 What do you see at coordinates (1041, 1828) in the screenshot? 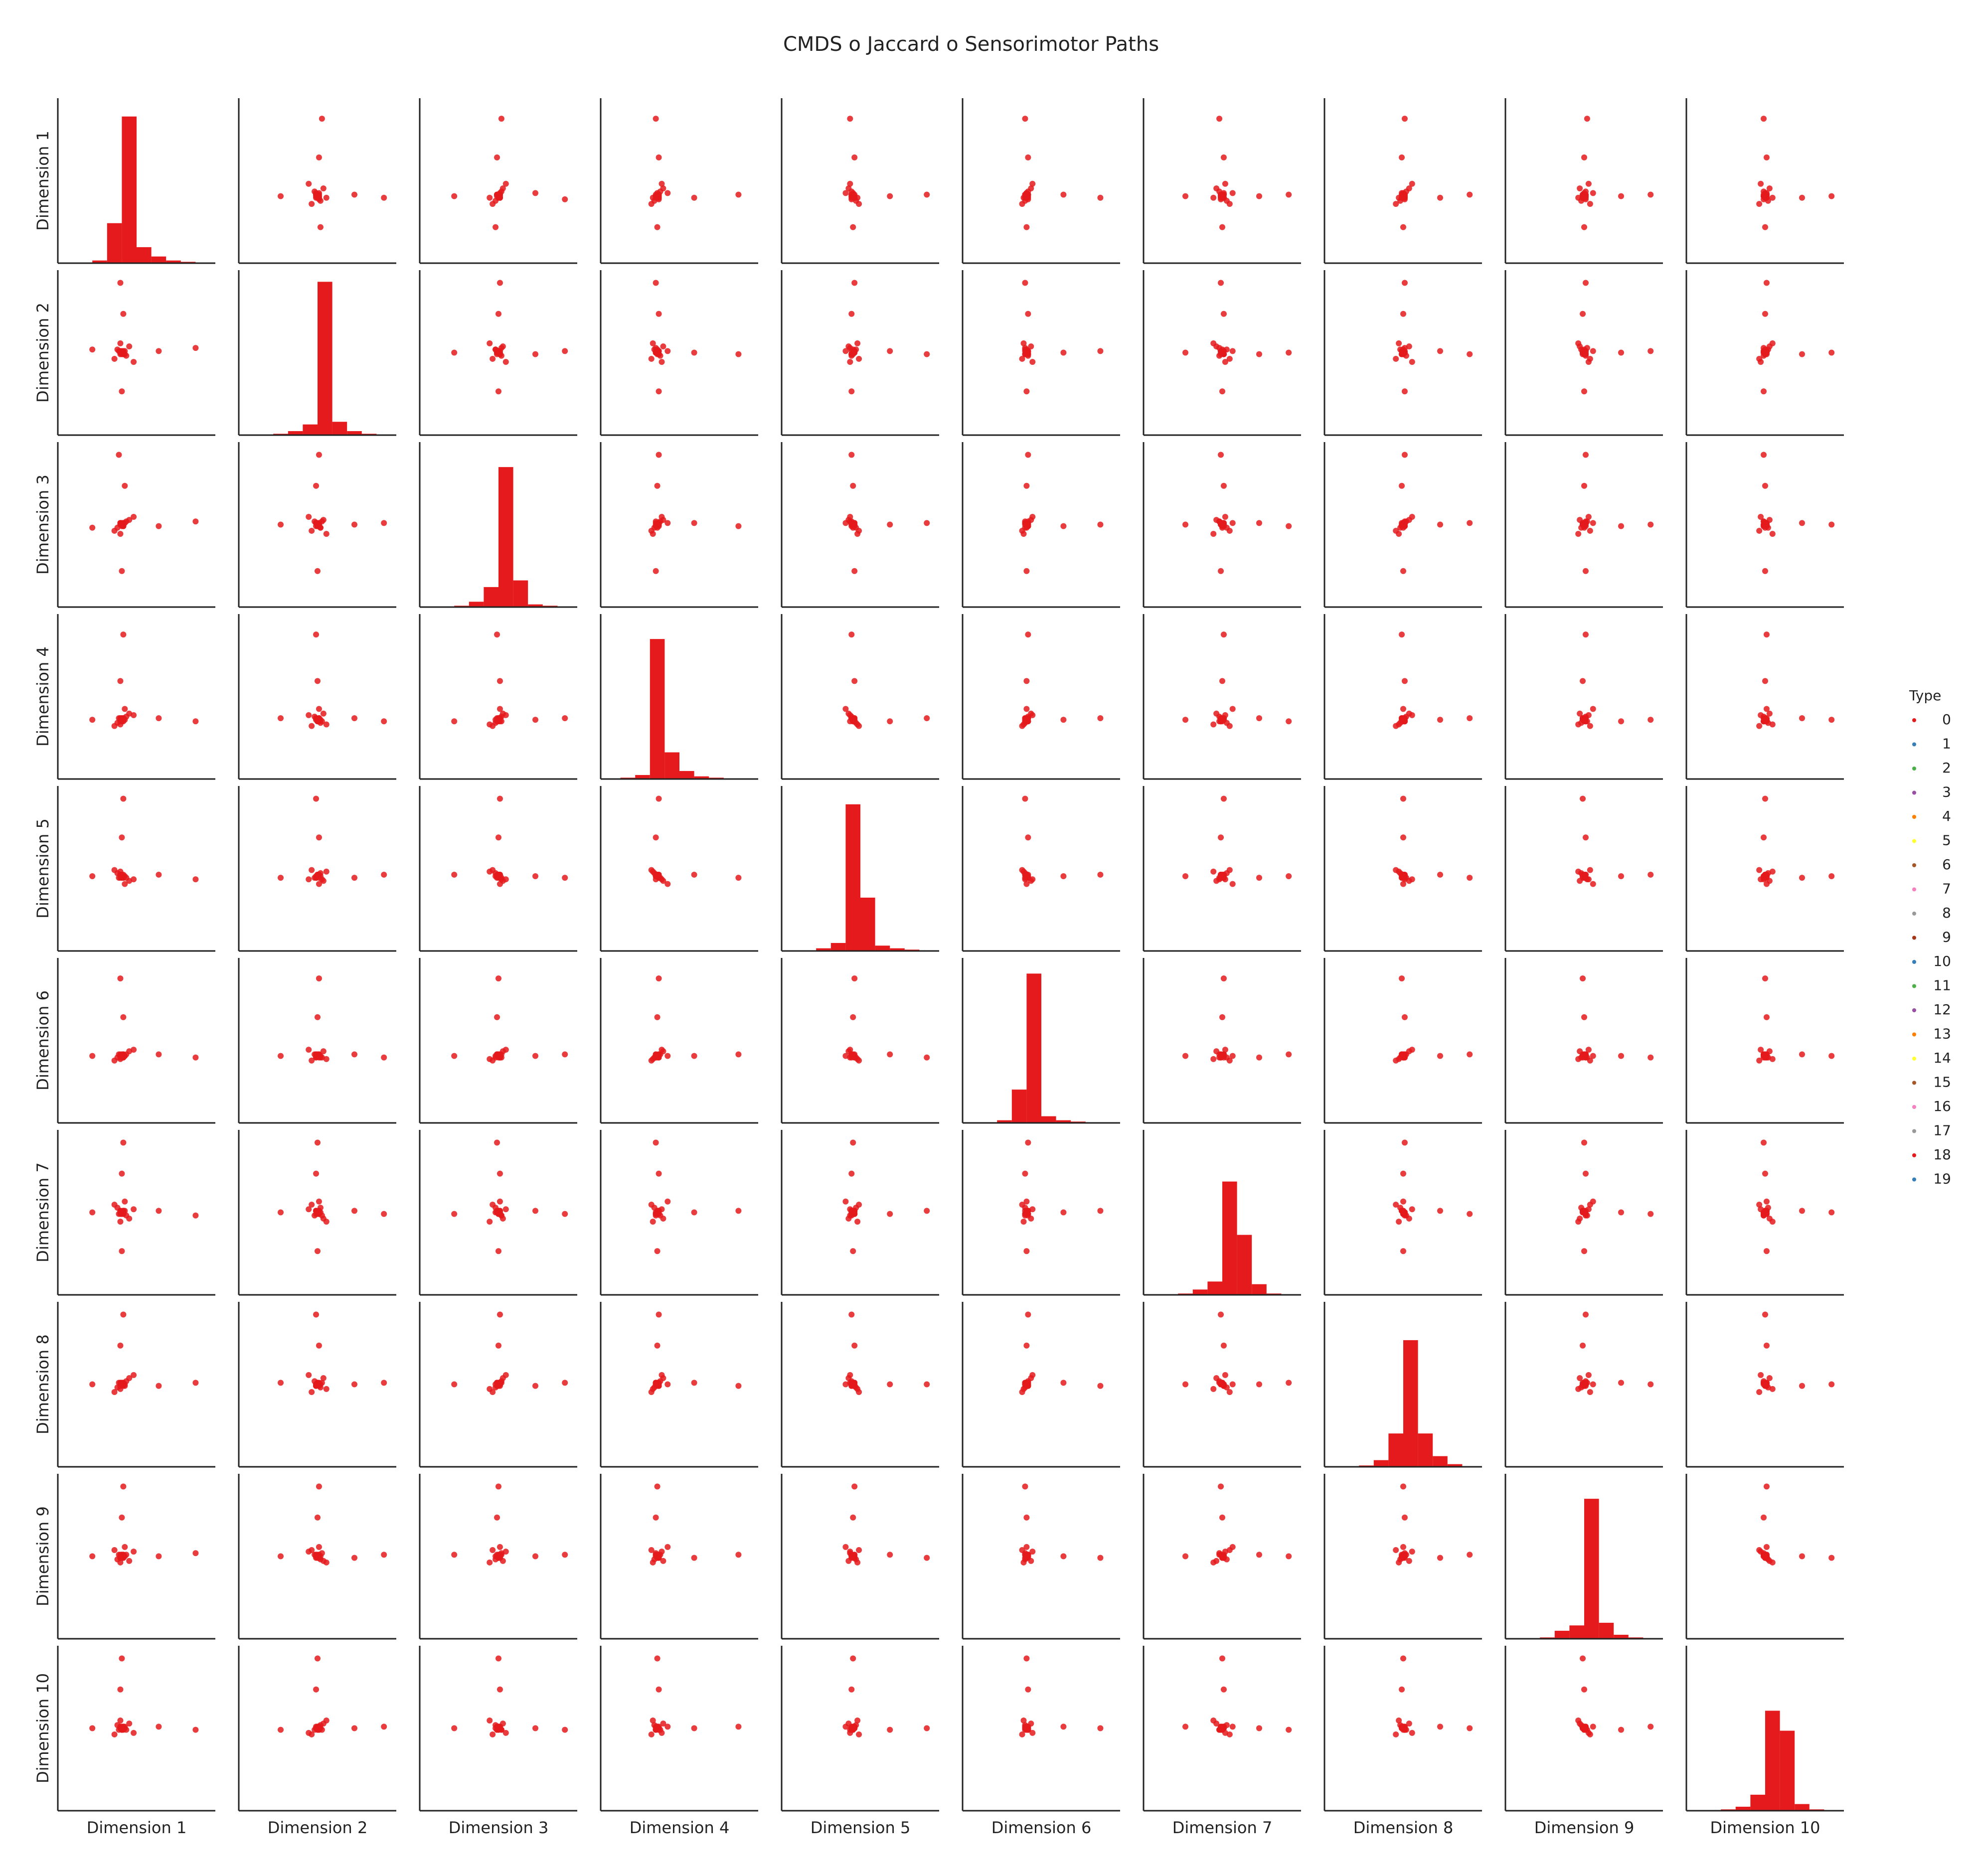
I see `x-axis-label: Dimension 6` at bounding box center [1041, 1828].